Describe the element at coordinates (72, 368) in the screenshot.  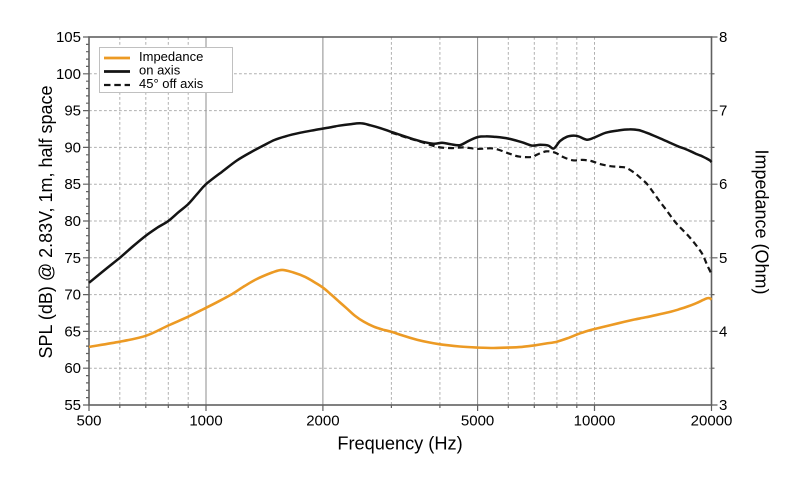
I see `svg-text: 60` at that location.